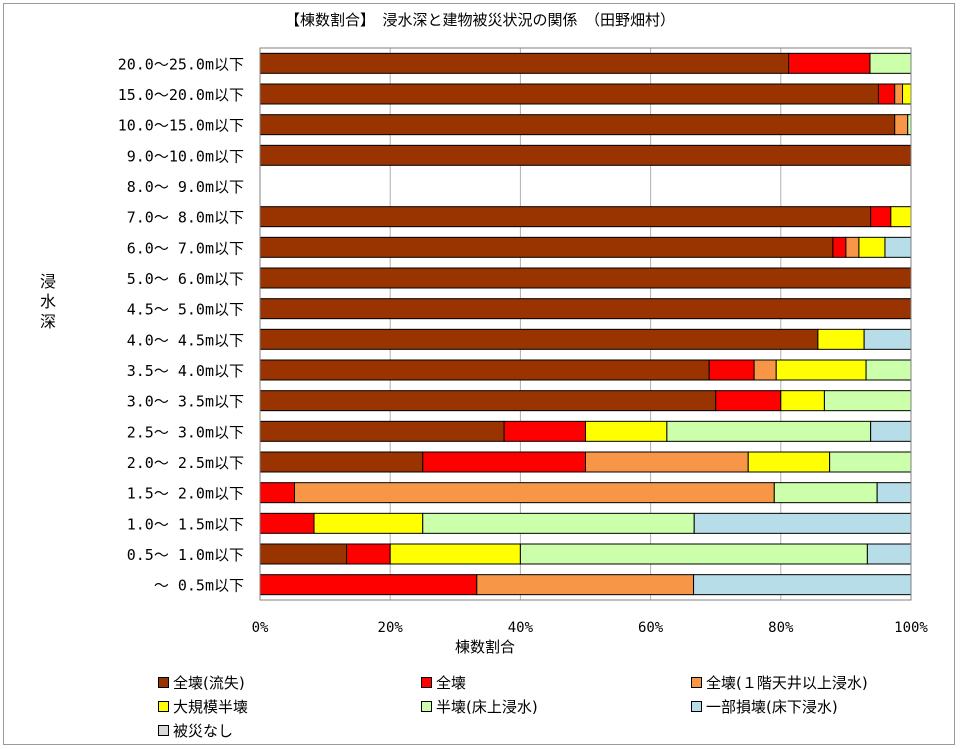 The height and width of the screenshot is (749, 960). What do you see at coordinates (181, 95) in the screenshot?
I see `y-tick-label: 15.0～20.0m以下` at bounding box center [181, 95].